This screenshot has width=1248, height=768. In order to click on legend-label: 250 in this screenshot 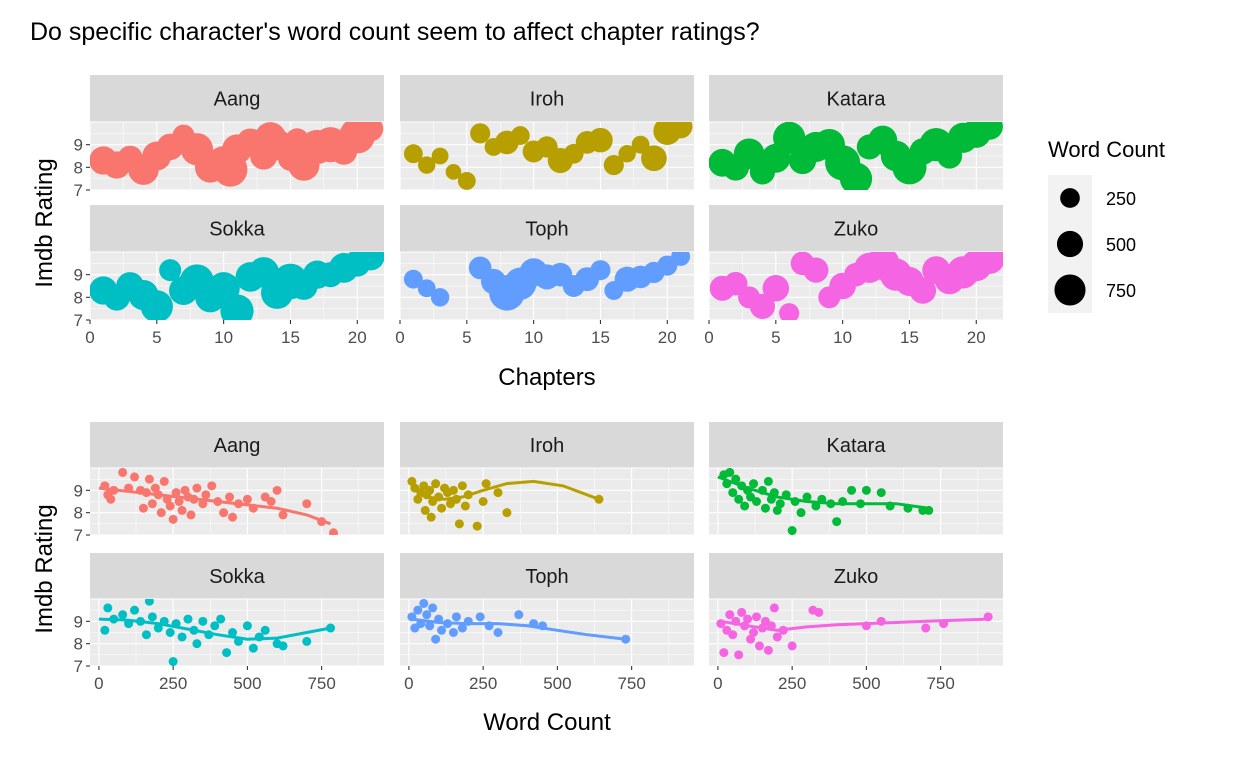, I will do `click(1121, 199)`.